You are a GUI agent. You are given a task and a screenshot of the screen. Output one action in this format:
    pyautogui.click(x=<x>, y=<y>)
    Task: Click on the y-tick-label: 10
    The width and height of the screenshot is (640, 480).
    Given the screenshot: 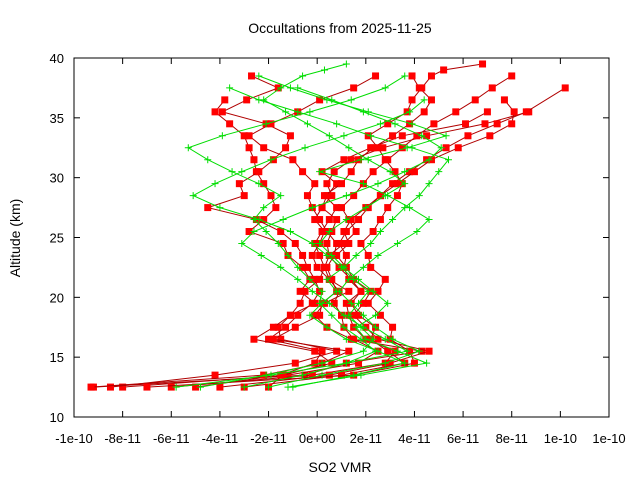 What is the action you would take?
    pyautogui.click(x=57, y=417)
    